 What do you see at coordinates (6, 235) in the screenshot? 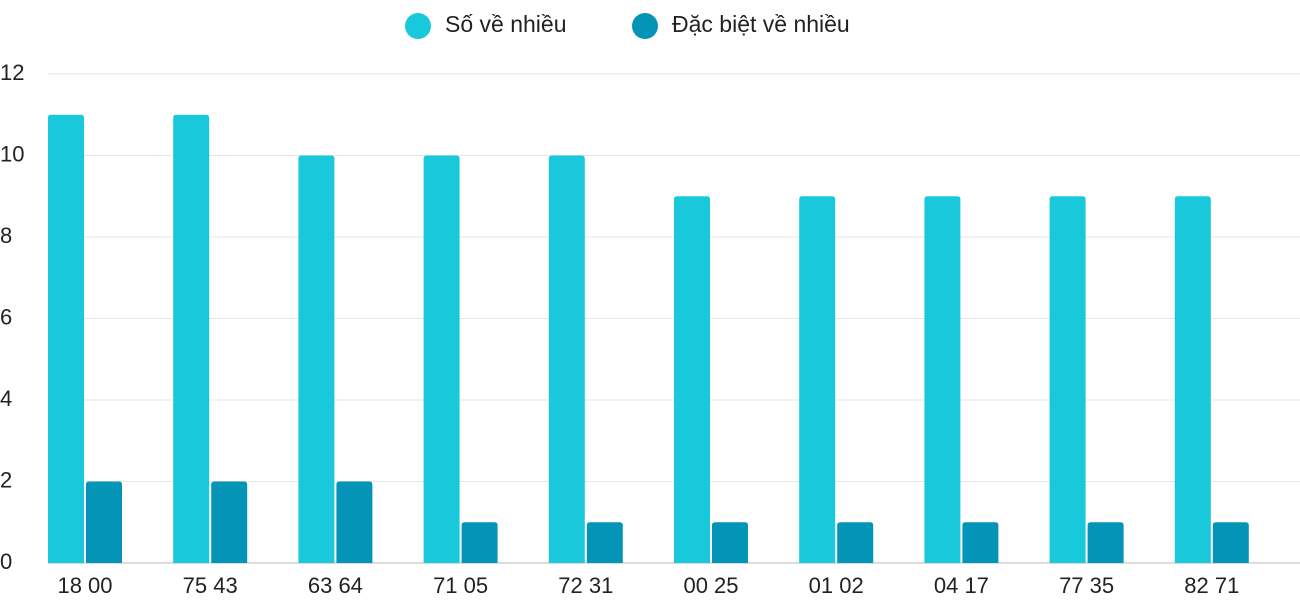
I see `y-tick-label: 8` at bounding box center [6, 235].